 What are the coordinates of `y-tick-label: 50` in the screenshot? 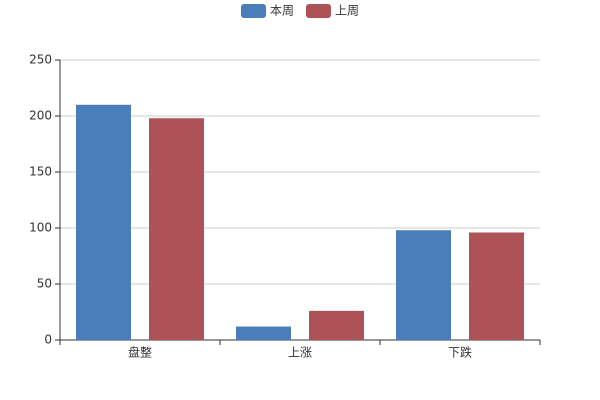 It's located at (44, 284).